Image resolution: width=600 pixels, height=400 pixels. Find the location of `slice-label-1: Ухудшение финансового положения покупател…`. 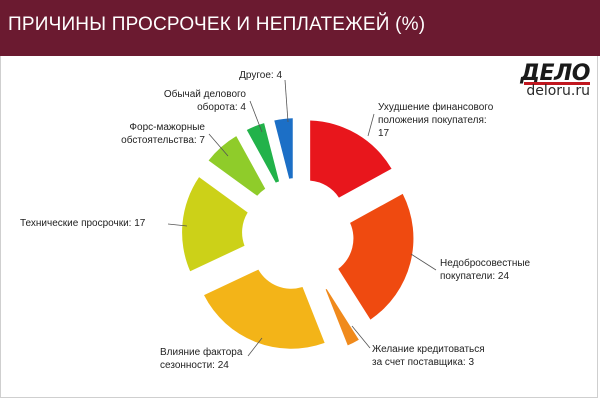

slice-label-1: Ухудшение финансового положения покупател… is located at coordinates (436, 120).